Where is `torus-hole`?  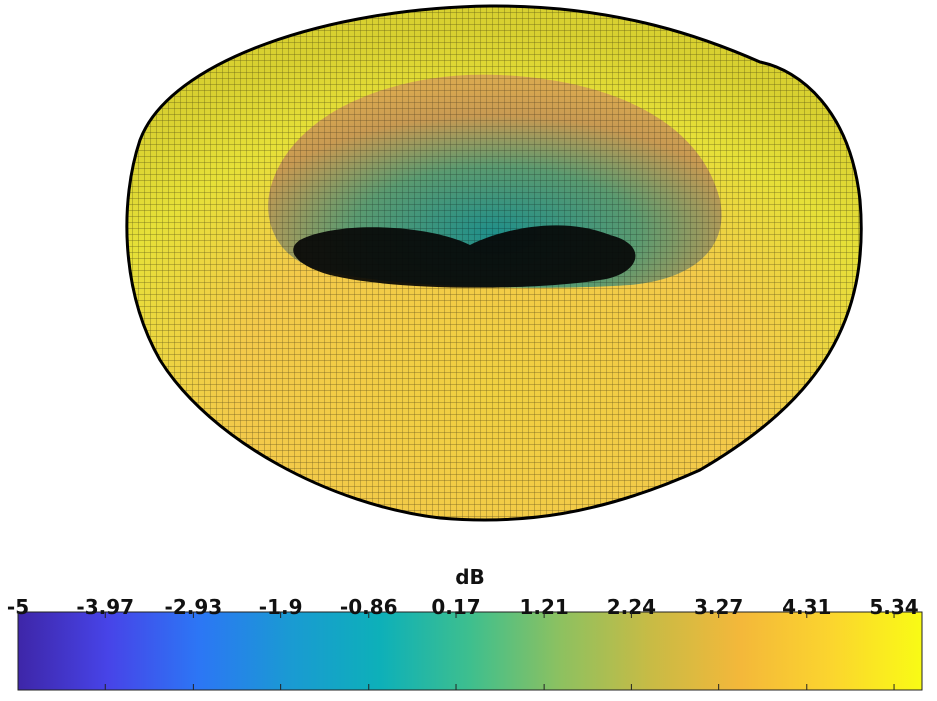 torus-hole is located at coordinates (464, 256).